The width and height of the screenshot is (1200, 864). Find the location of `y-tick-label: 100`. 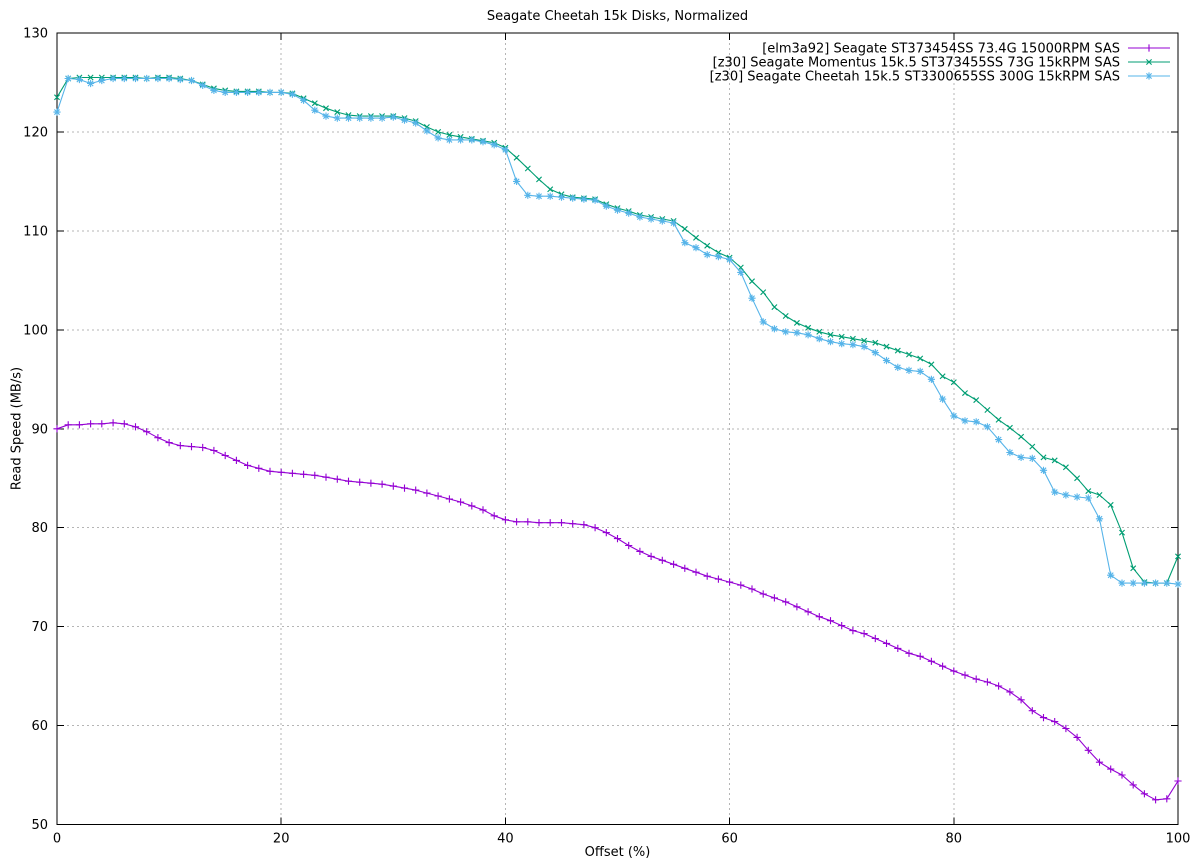

y-tick-label: 100 is located at coordinates (35, 330).